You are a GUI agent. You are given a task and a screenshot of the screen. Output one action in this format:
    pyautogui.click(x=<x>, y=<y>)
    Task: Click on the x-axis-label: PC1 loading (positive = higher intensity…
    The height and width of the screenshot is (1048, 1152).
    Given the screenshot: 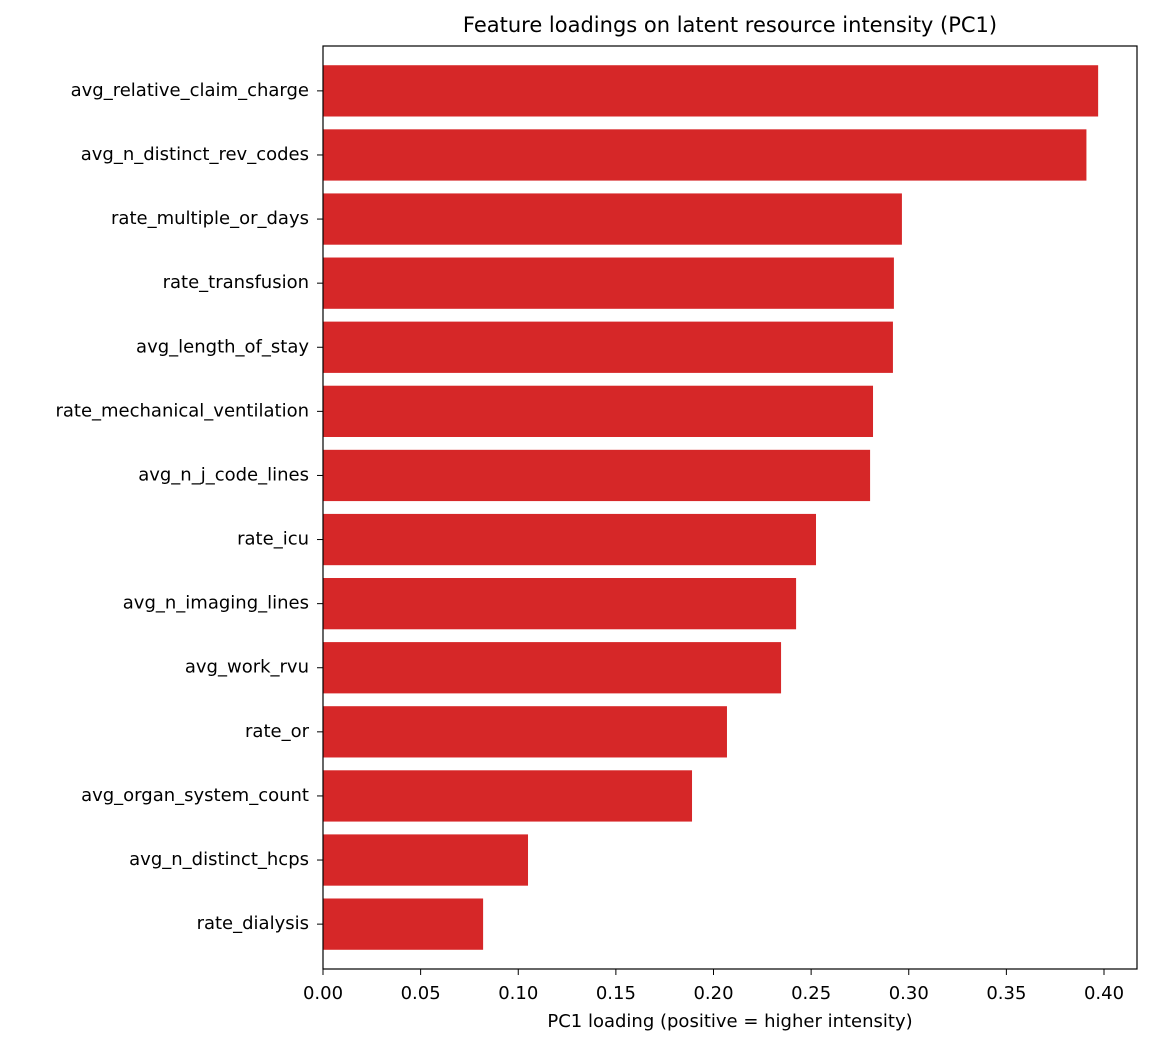 What is the action you would take?
    pyautogui.click(x=729, y=1021)
    